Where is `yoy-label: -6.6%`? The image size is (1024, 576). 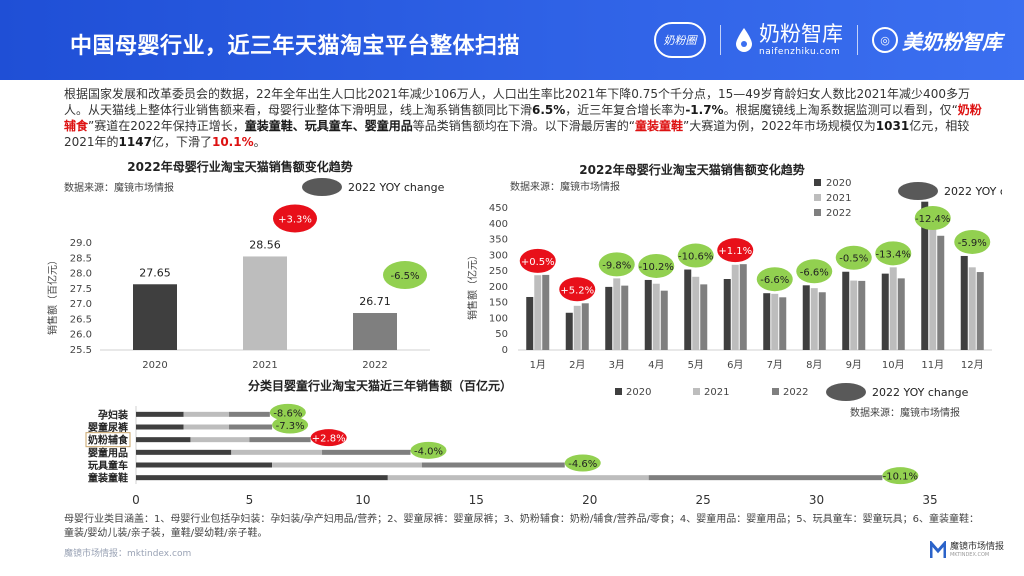 yoy-label: -6.6% is located at coordinates (774, 280).